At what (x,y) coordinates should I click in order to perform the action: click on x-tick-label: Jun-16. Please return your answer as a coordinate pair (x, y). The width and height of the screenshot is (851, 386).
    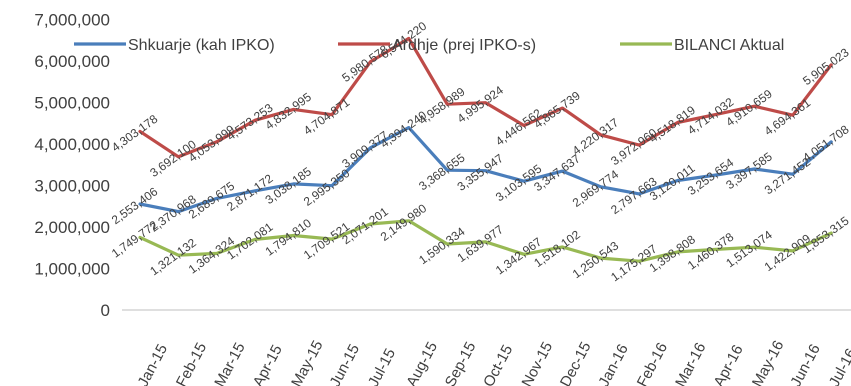
    Looking at the image, I should click on (805, 363).